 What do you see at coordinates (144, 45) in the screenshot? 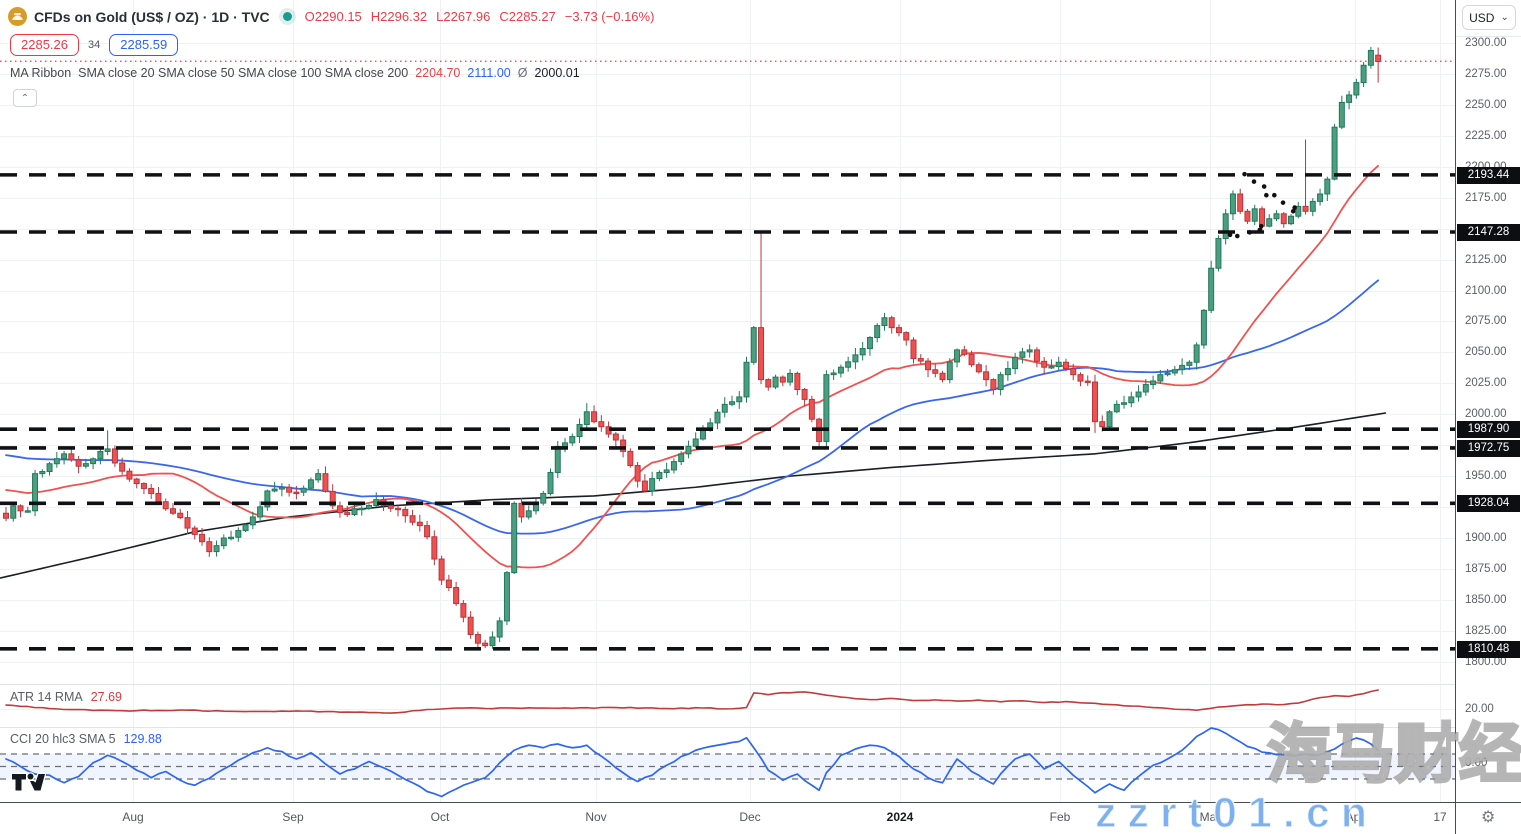
I see `buy-button: 2285.59` at bounding box center [144, 45].